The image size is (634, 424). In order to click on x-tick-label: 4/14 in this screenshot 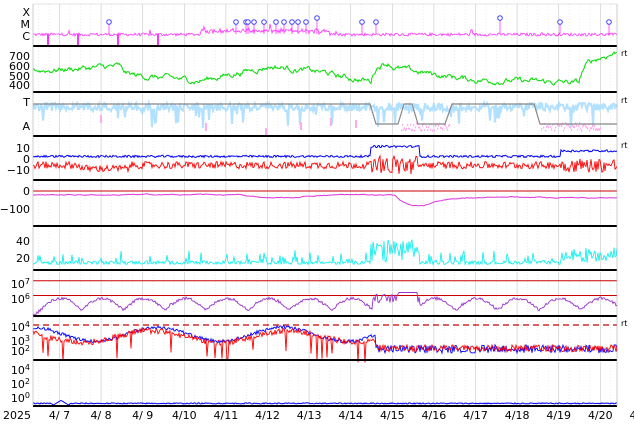, I will do `click(350, 415)`.